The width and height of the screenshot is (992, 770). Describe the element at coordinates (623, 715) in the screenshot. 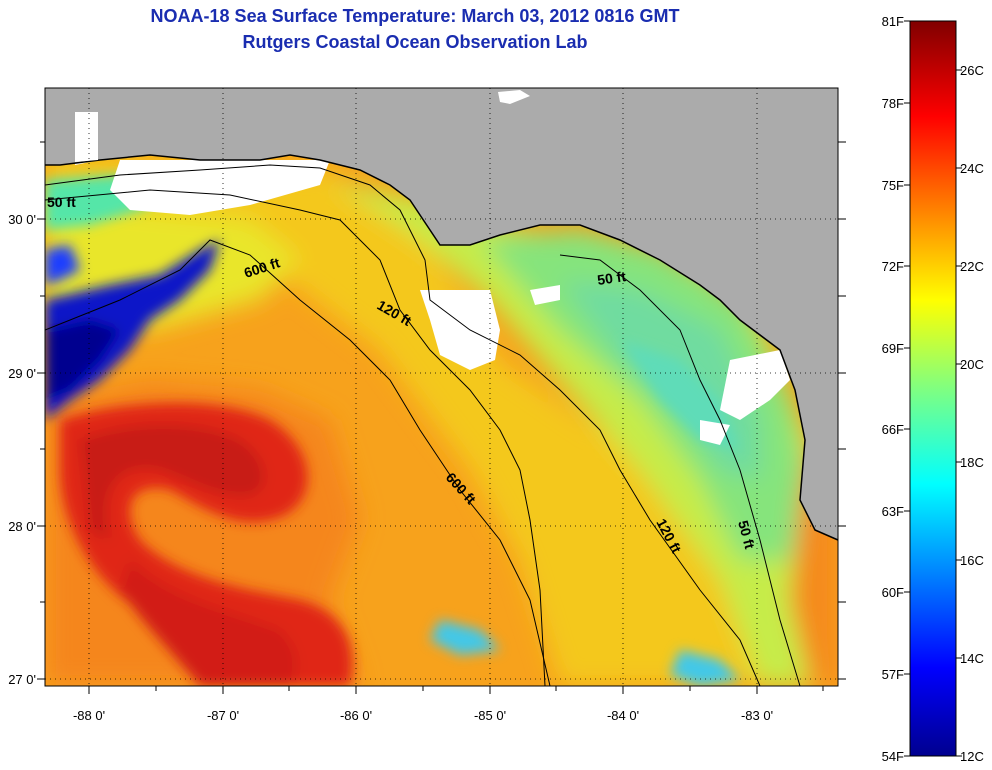

I see `lon-label: -84 0'` at that location.